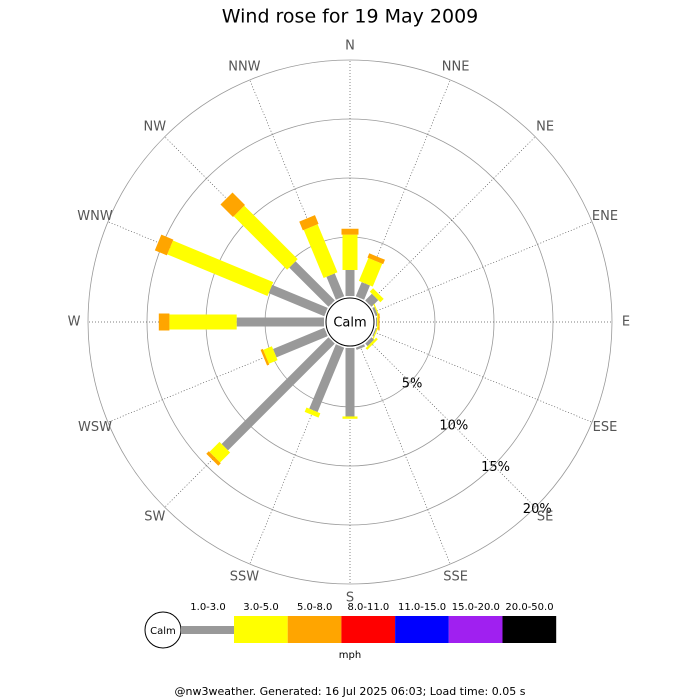 The width and height of the screenshot is (700, 700). Describe the element at coordinates (154, 517) in the screenshot. I see `direction-label: SW` at that location.